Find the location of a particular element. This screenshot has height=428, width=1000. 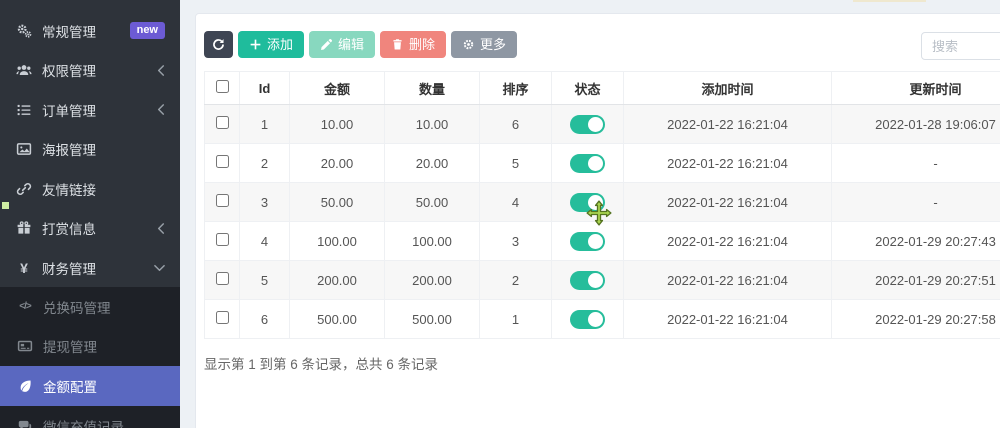

table-header-row: Id 金额 数量 排序 状态 添加时间 更新时间 is located at coordinates (602, 88).